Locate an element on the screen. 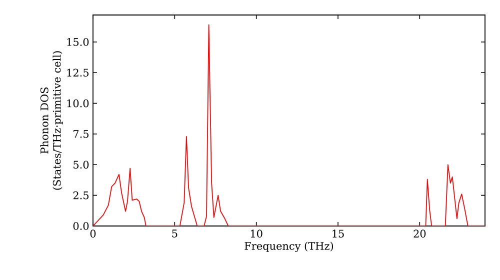 The width and height of the screenshot is (500, 280). x-tick-label: 15 is located at coordinates (338, 234).